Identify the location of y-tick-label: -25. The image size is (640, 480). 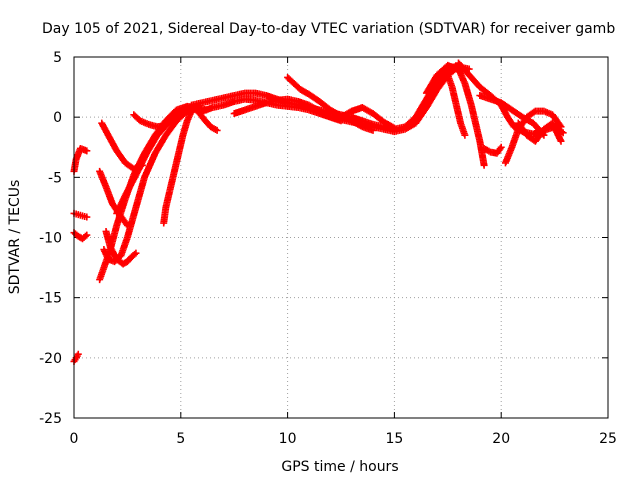
(50, 419).